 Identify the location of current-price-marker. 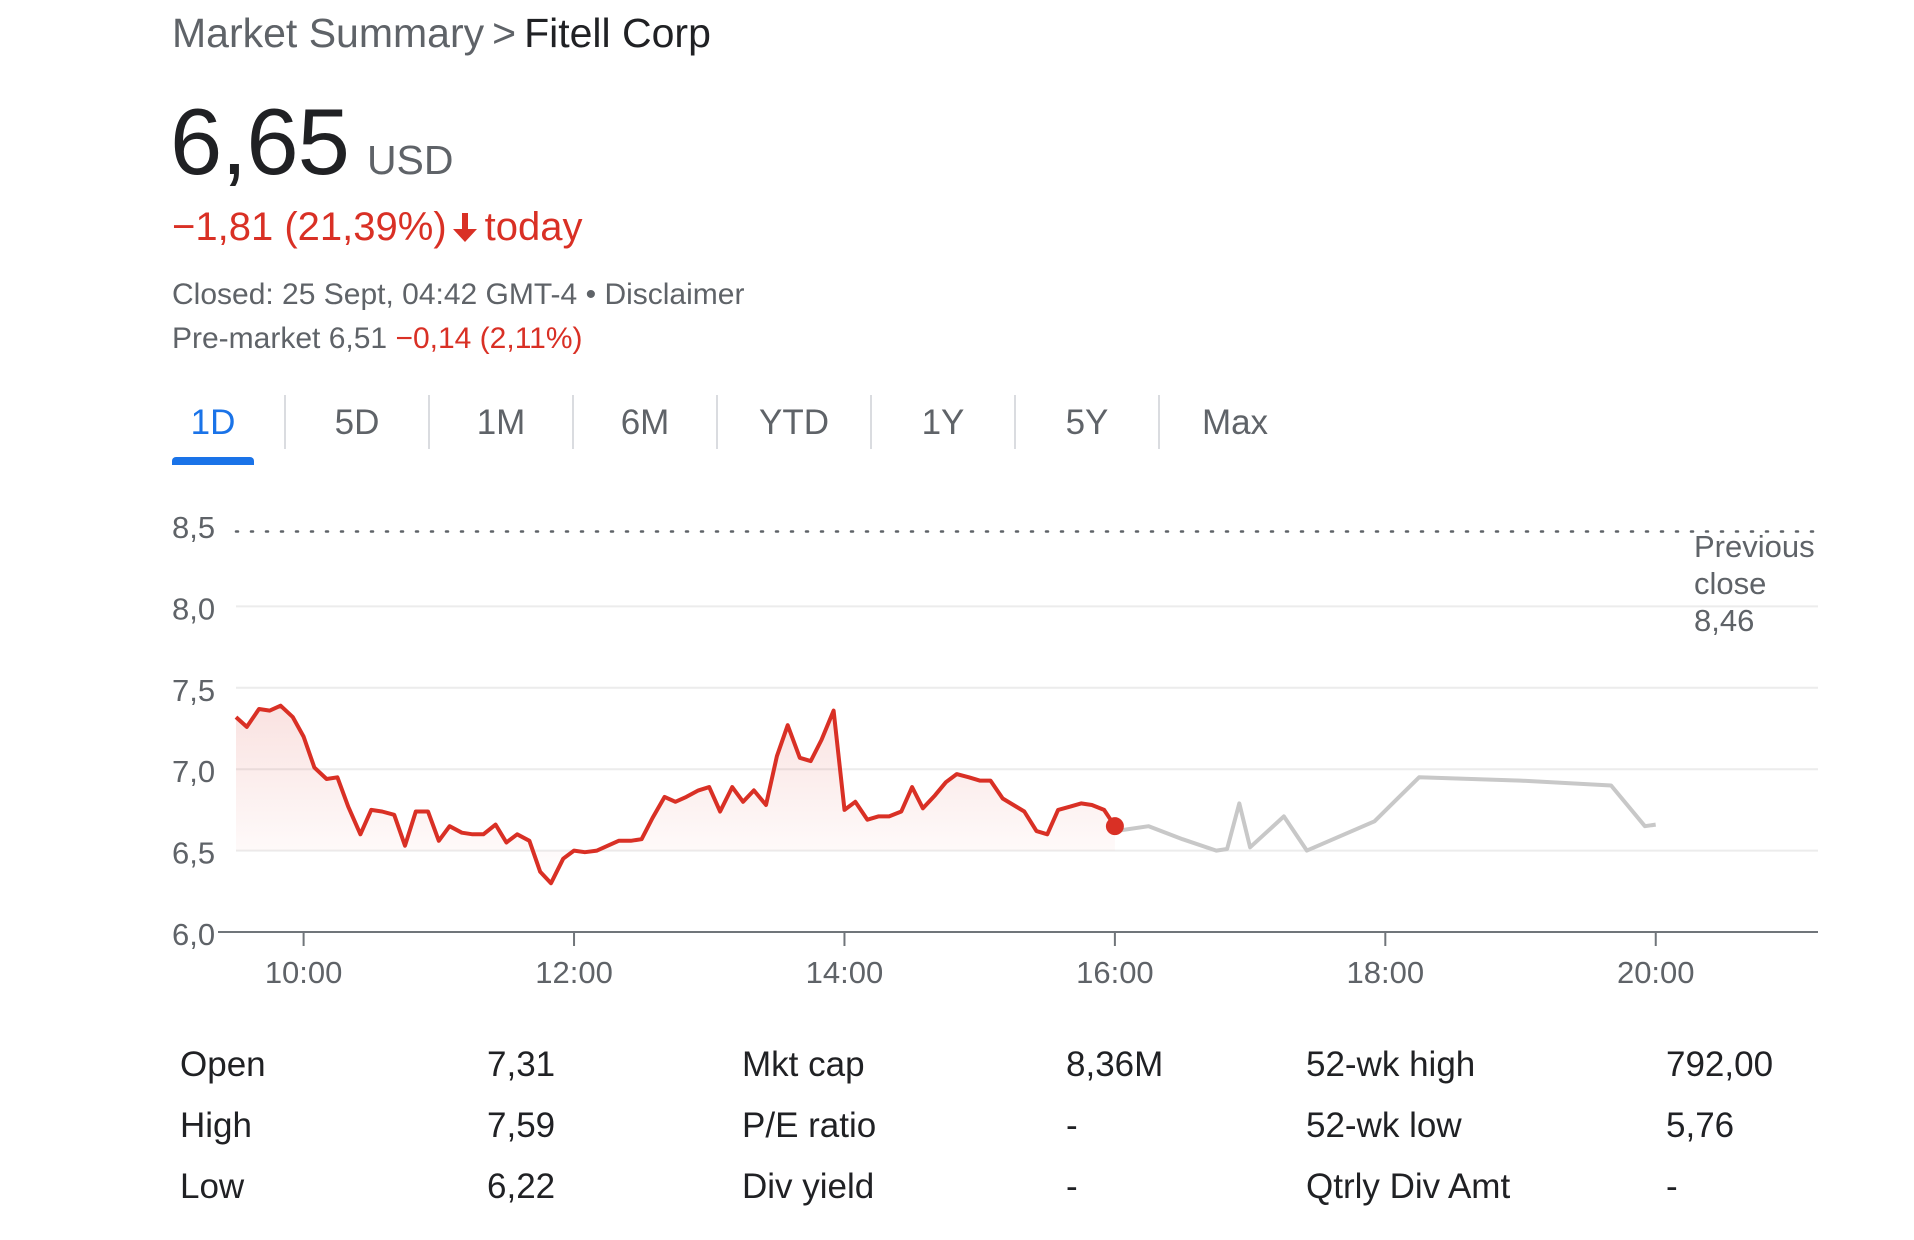
(1114, 826).